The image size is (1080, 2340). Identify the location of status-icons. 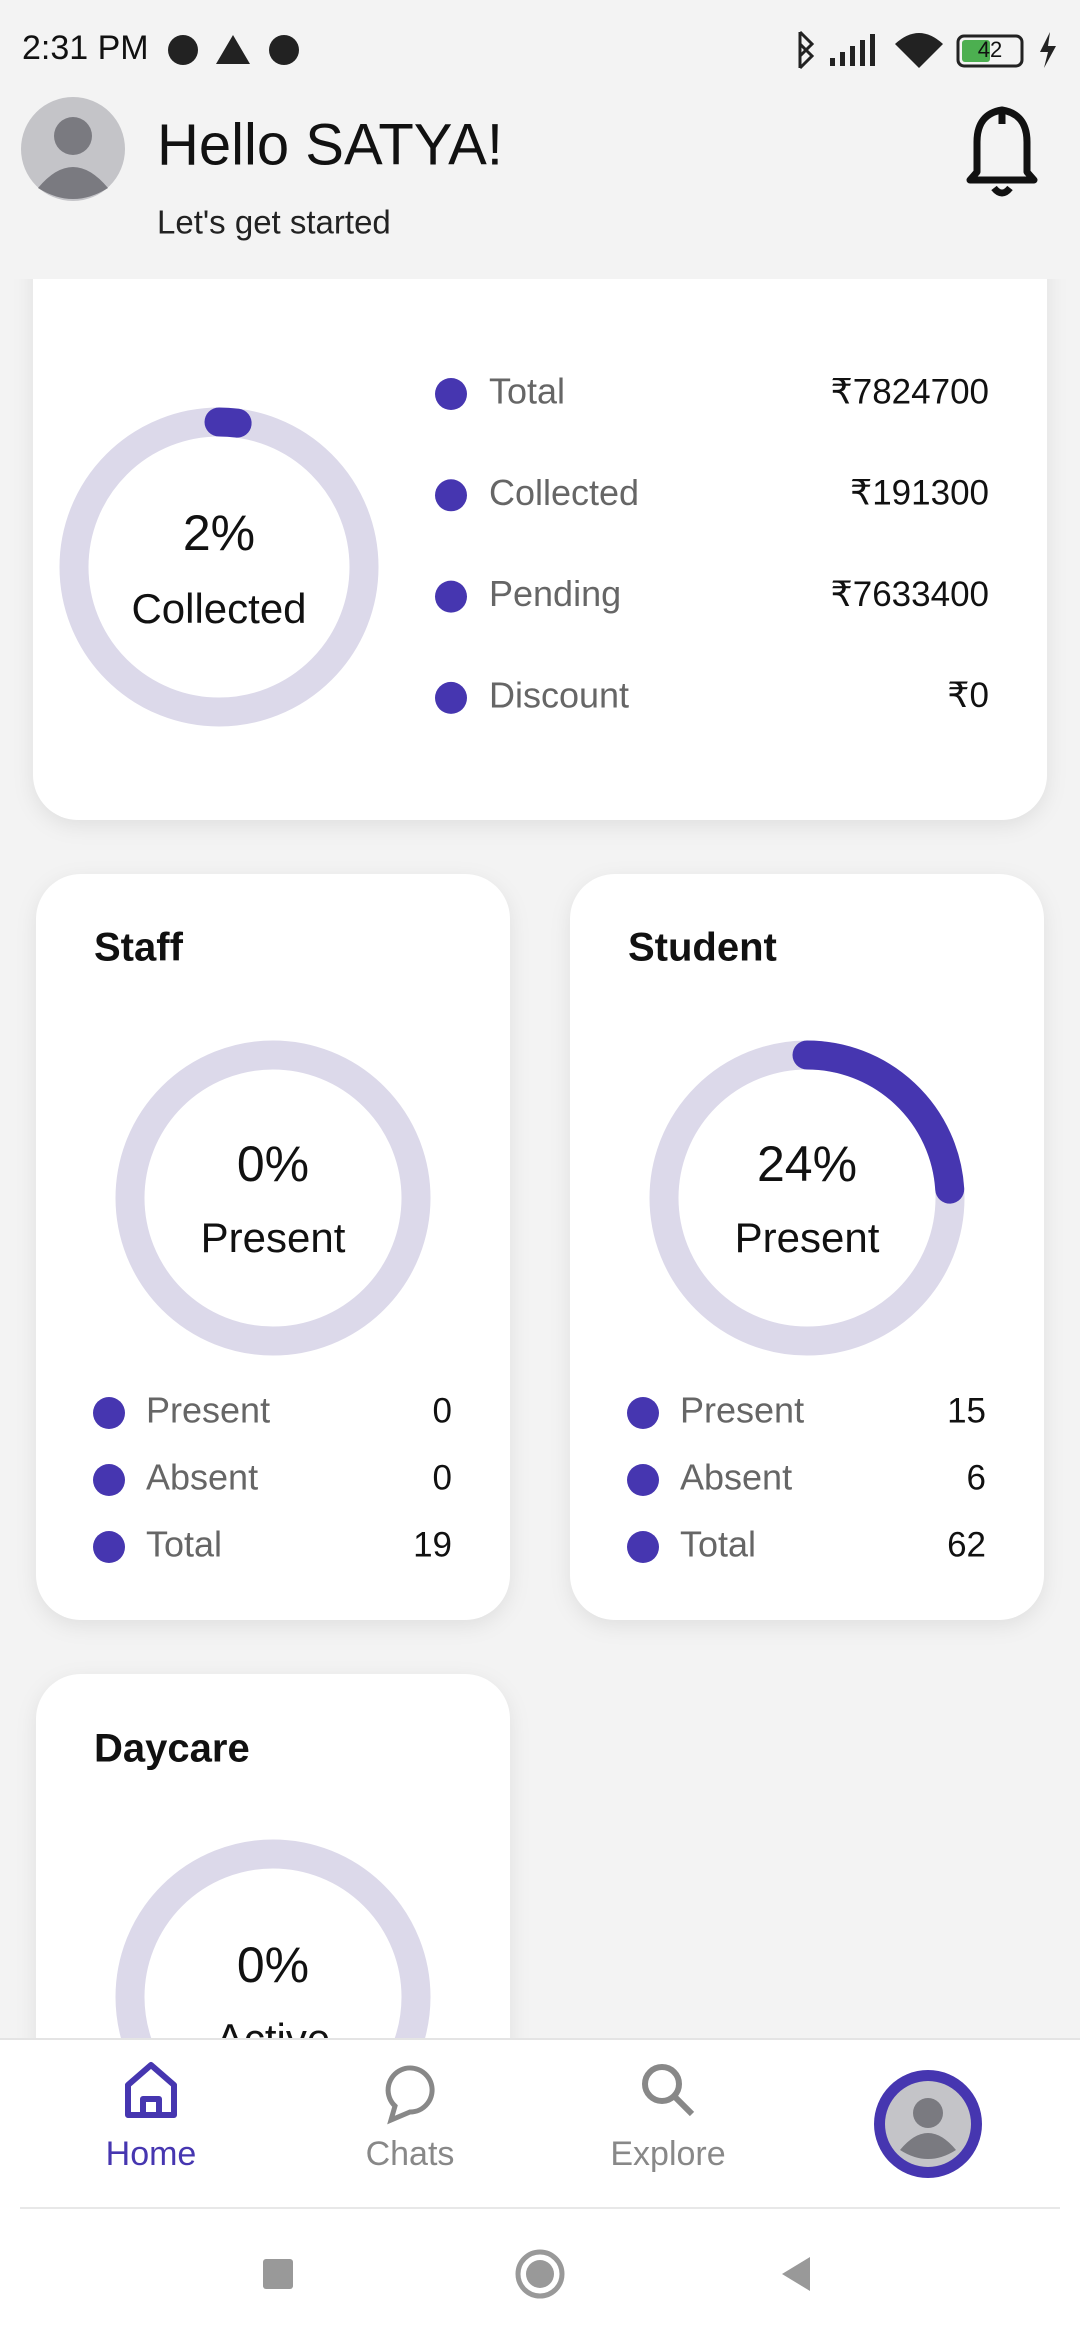
(612, 50).